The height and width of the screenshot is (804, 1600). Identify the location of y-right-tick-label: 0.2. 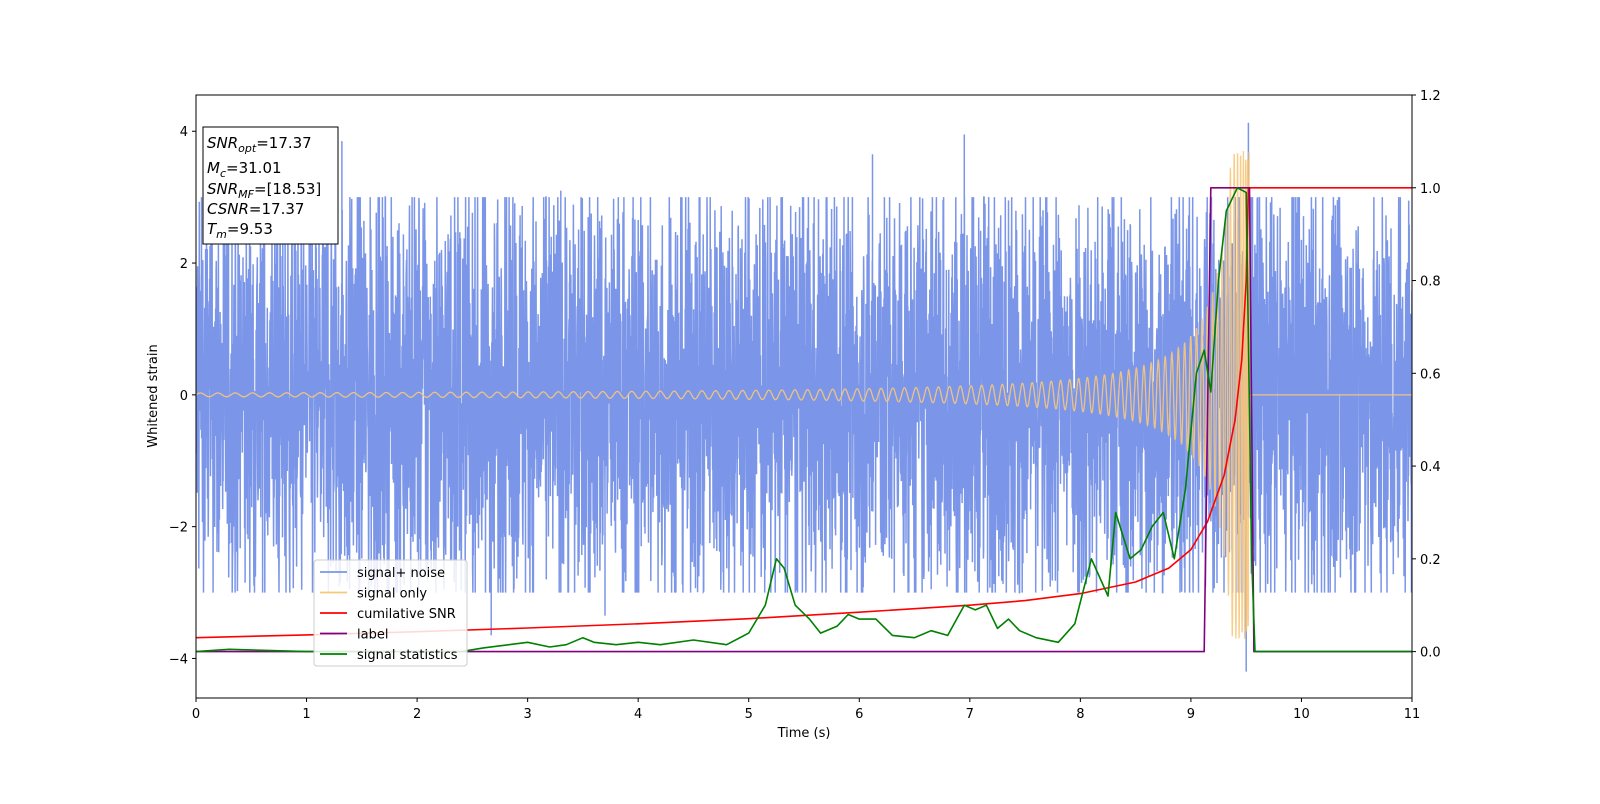
(1430, 560).